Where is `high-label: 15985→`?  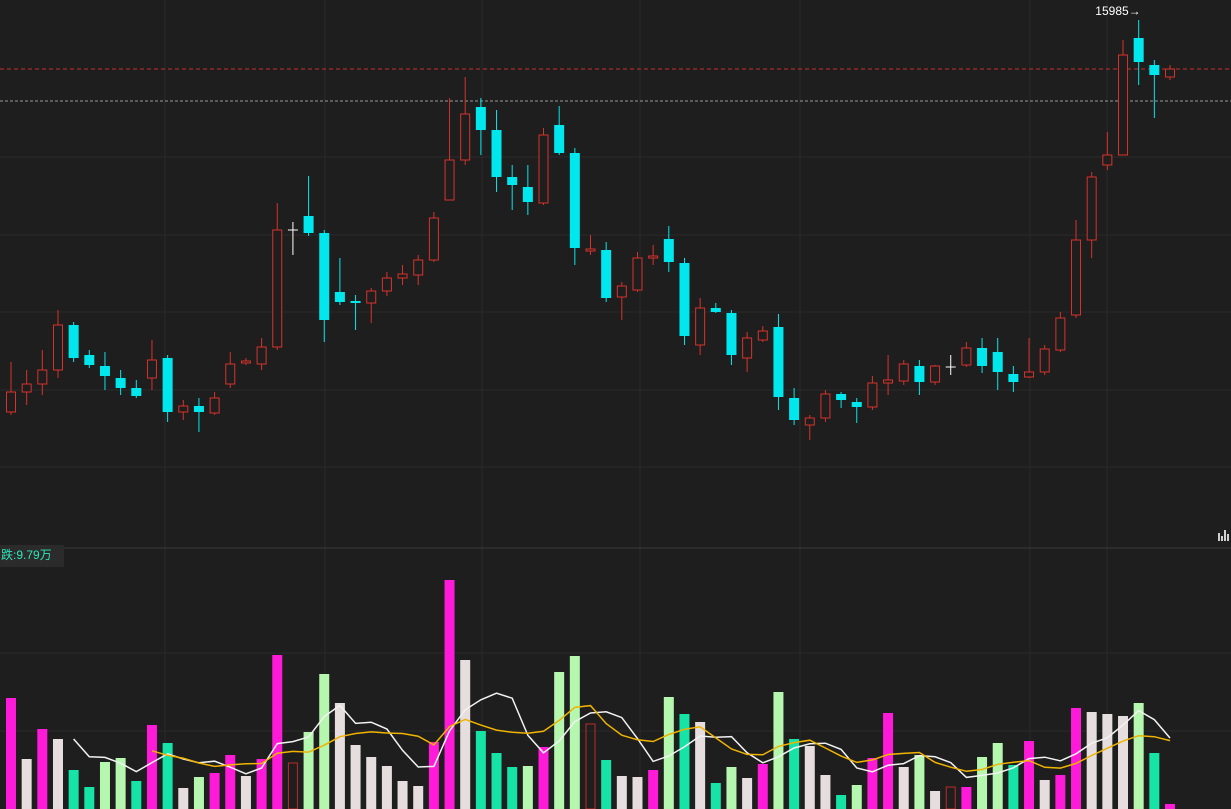
high-label: 15985→ is located at coordinates (1117, 11).